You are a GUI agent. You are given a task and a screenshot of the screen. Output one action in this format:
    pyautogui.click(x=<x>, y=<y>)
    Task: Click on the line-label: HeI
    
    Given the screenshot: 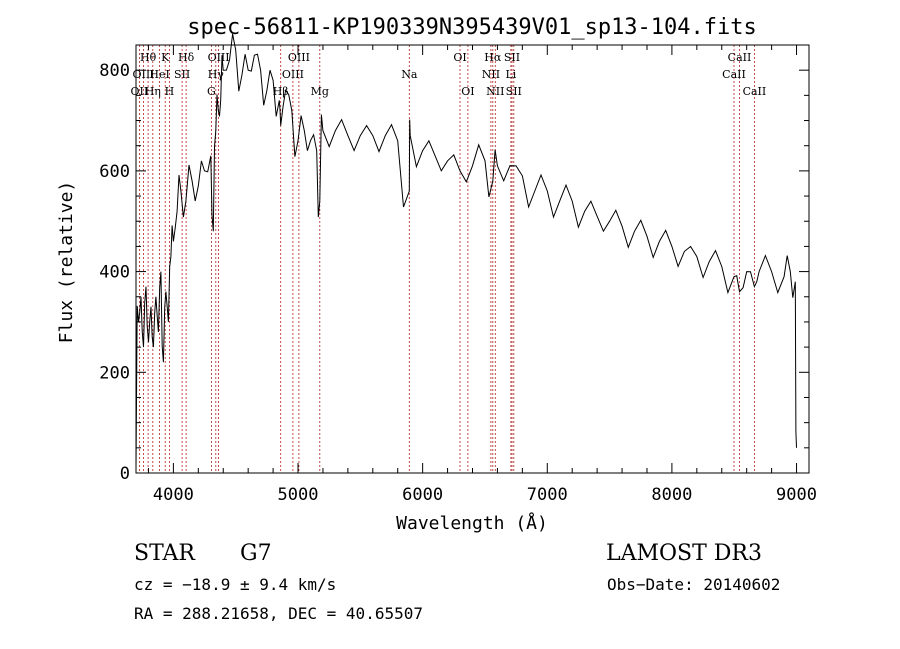 What is the action you would take?
    pyautogui.click(x=159, y=74)
    